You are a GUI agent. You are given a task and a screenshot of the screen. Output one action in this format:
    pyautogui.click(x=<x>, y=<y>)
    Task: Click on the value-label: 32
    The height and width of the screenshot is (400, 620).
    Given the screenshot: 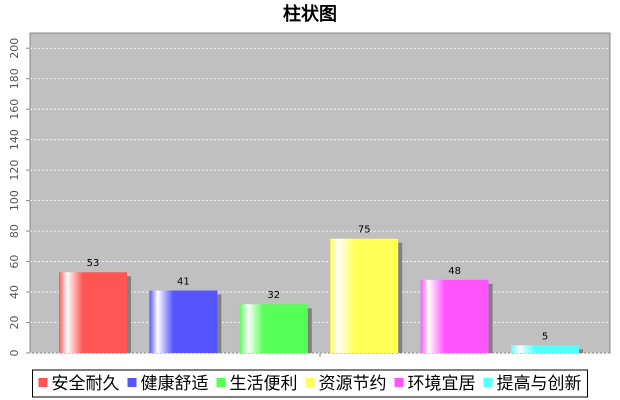 What is the action you would take?
    pyautogui.click(x=273, y=295)
    